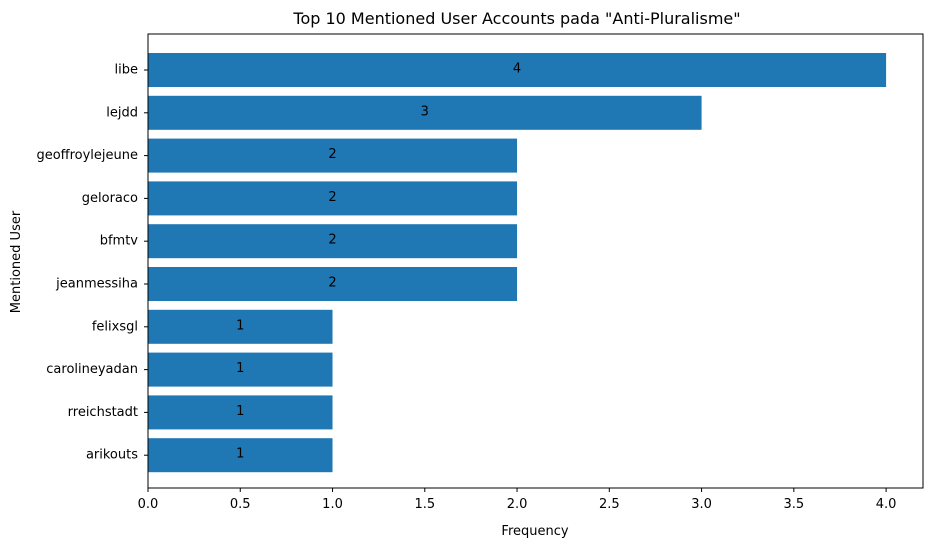  I want to click on bar-libe, so click(517, 70).